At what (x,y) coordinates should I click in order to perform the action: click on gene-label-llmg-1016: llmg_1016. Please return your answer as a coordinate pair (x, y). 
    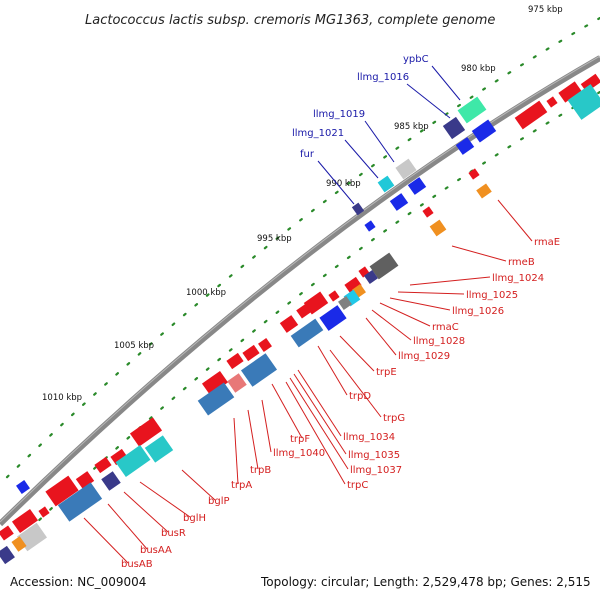
    Looking at the image, I should click on (383, 77).